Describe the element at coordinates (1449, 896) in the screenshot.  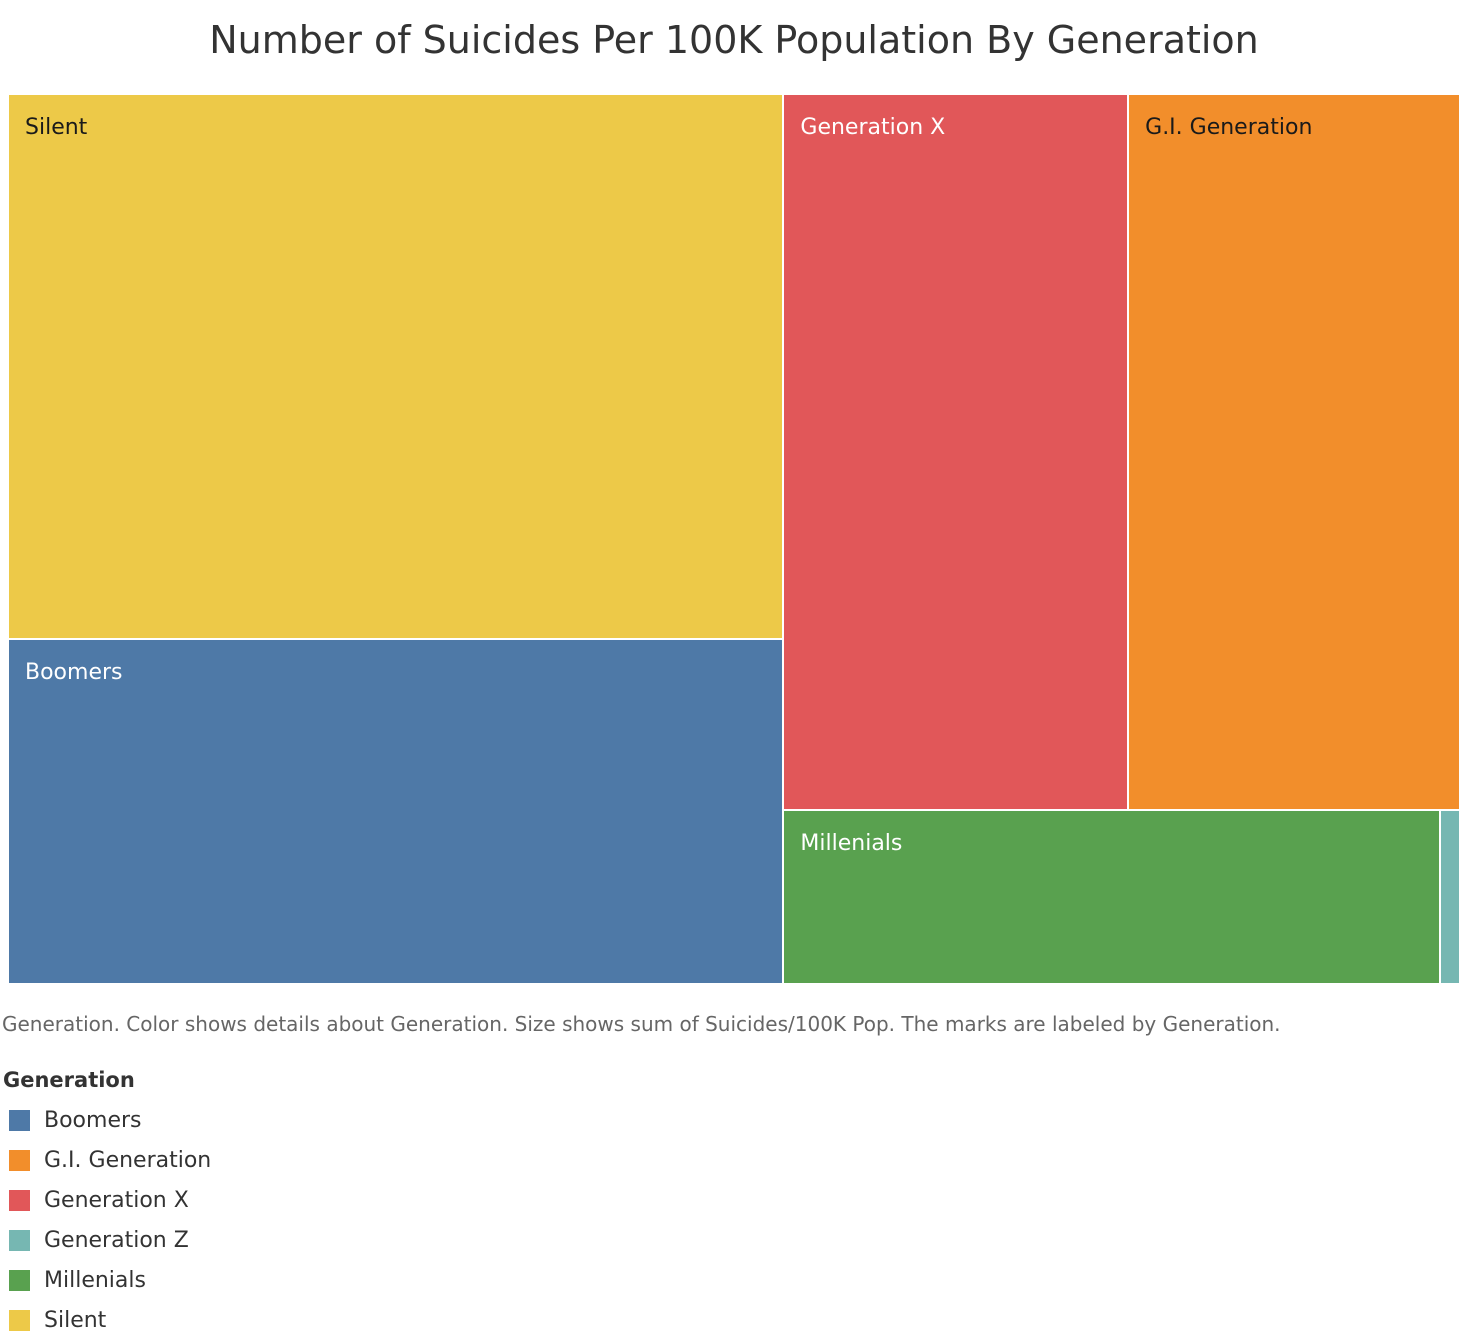
I see `treemap-tile-generation-z` at that location.